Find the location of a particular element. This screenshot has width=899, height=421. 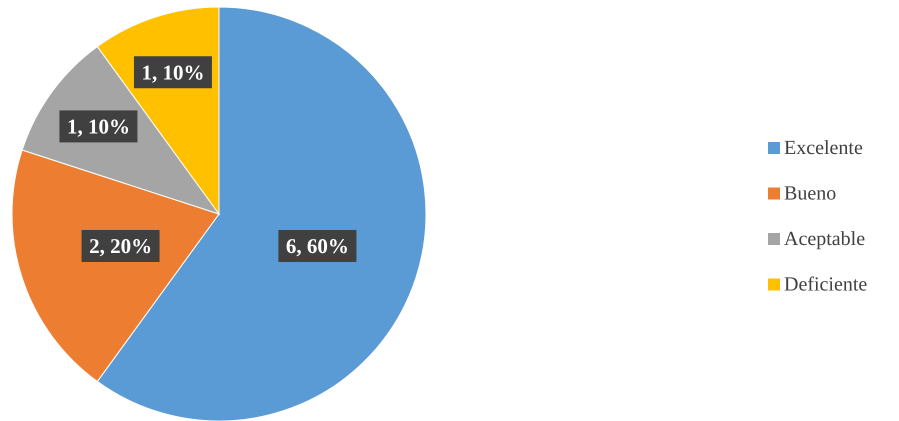

data-label: 6, 60% is located at coordinates (317, 246).